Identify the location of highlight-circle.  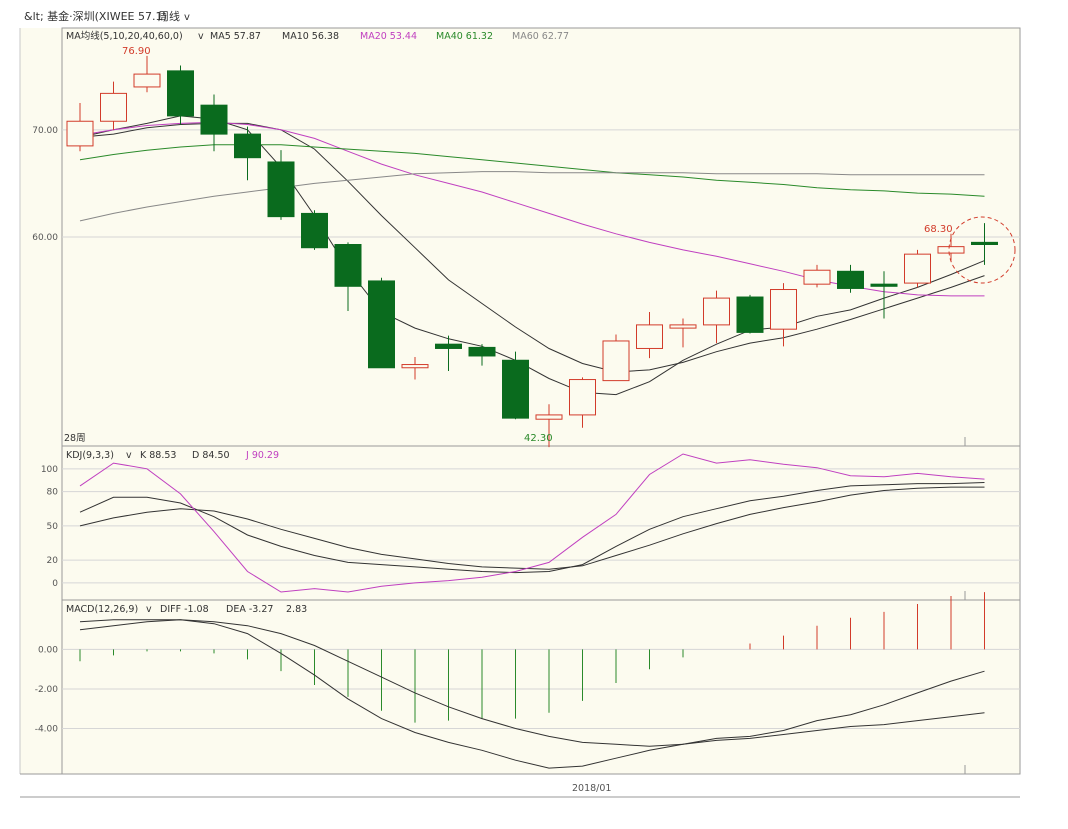
(982, 250).